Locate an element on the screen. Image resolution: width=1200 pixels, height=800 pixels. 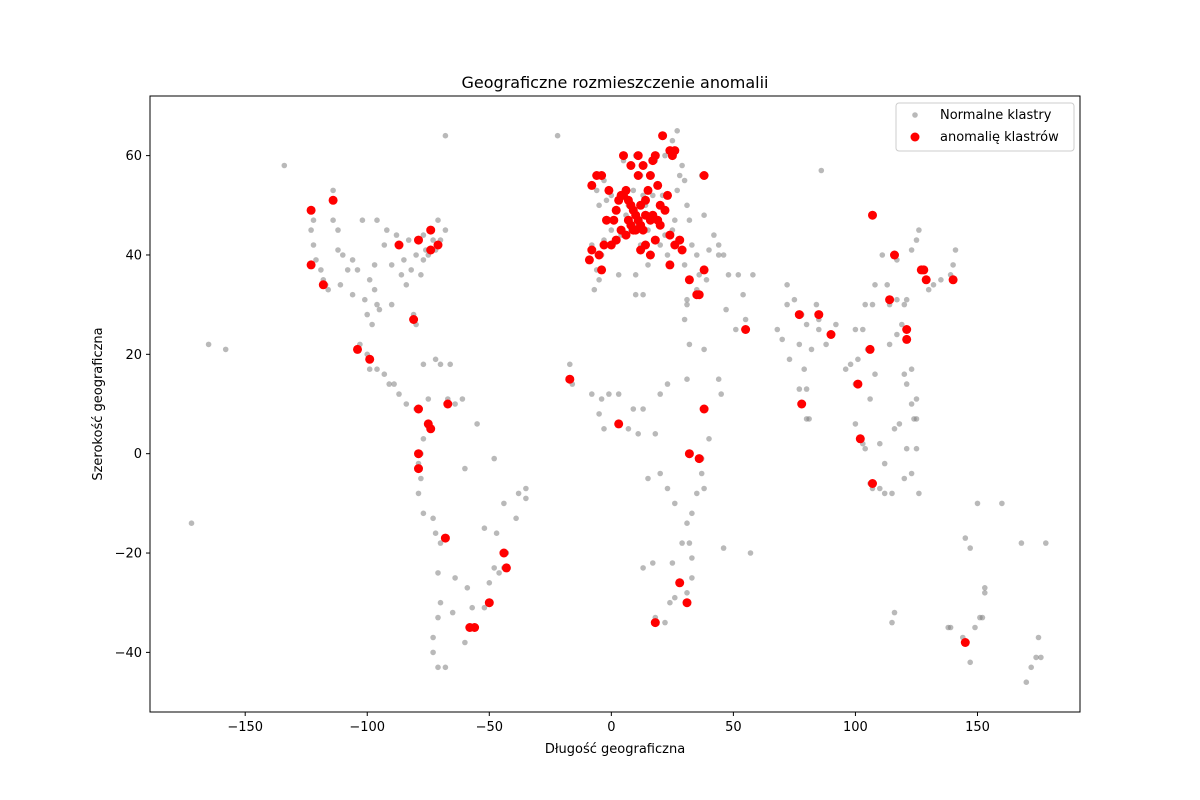
y-tick-label: 0 is located at coordinates (138, 454).